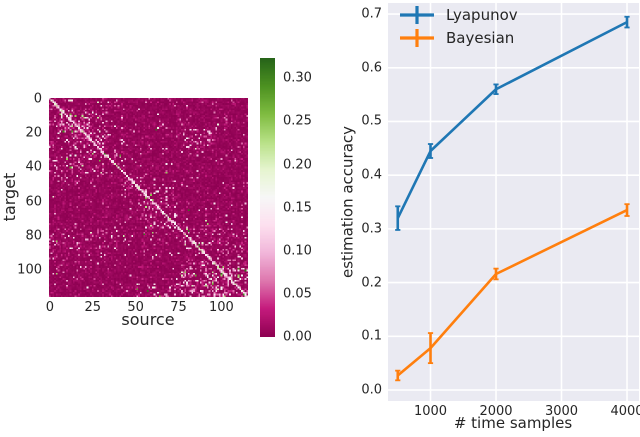 The width and height of the screenshot is (640, 437). I want to click on heatmap-xtick: 100, so click(221, 307).